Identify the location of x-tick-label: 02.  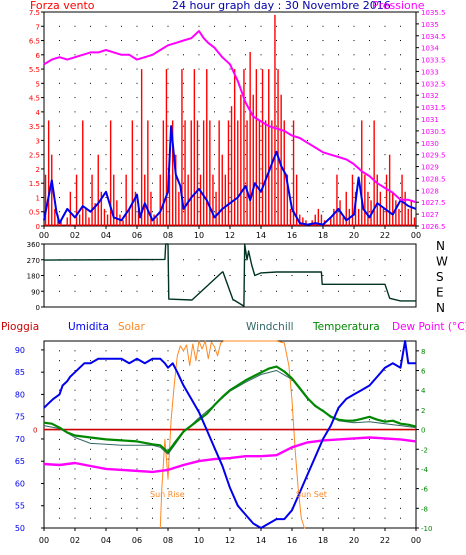
(75, 540).